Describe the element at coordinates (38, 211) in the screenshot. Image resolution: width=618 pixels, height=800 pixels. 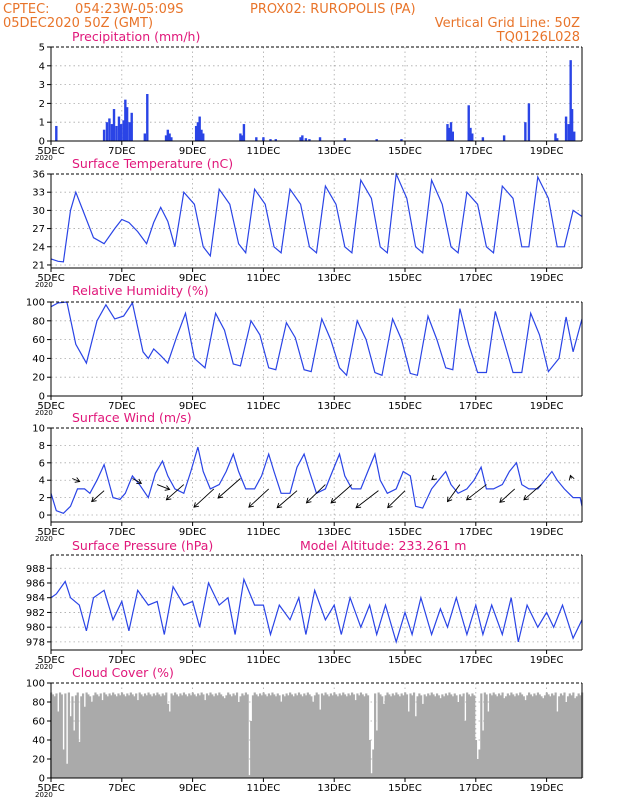
I see `y-tick-label-temp: 30` at that location.